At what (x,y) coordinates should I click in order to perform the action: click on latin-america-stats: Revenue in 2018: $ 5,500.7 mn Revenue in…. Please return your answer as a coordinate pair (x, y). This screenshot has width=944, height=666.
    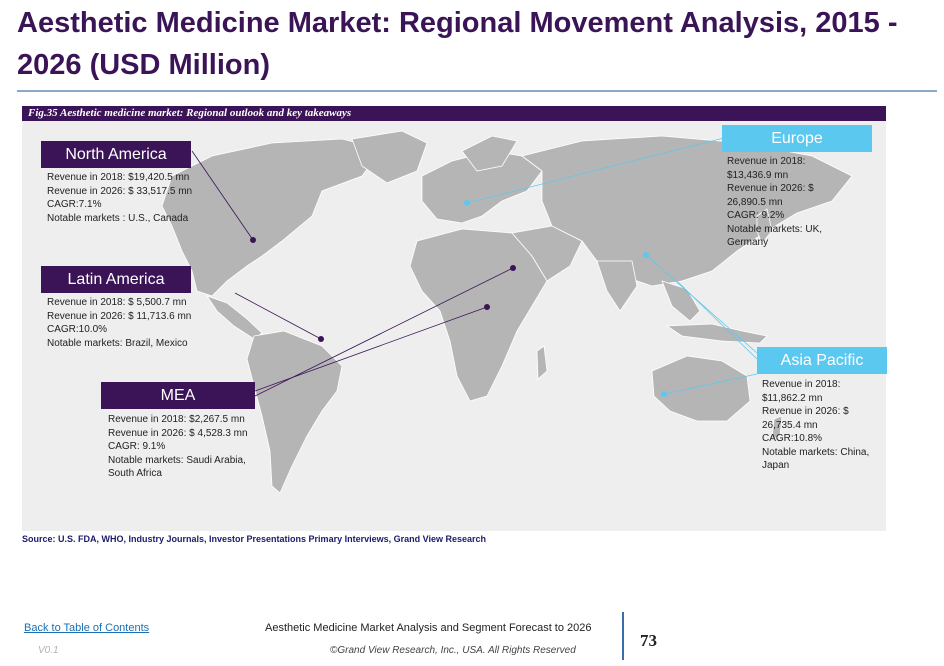
    Looking at the image, I should click on (122, 323).